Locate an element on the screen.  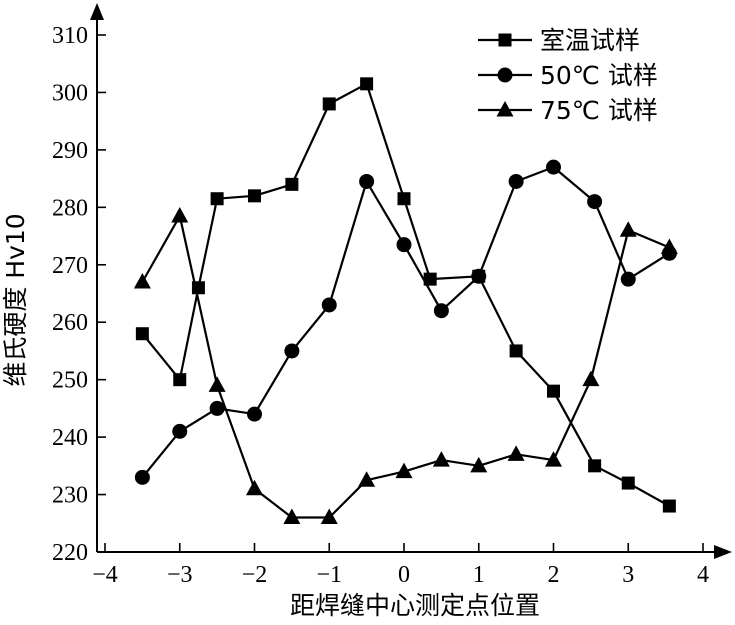
legend-item-circle: 50℃ 试样 is located at coordinates (568, 75).